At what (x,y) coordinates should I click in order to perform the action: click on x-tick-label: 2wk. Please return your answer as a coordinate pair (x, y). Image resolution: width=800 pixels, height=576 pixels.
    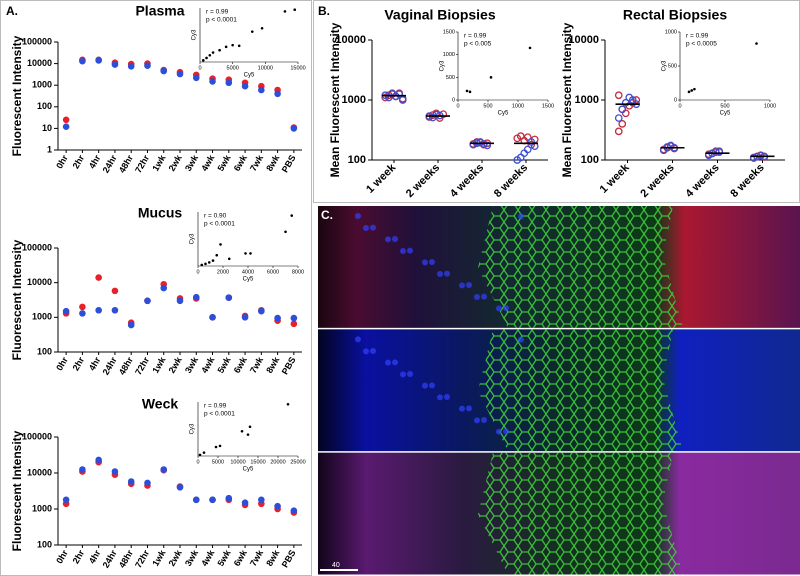
    Looking at the image, I should click on (176, 364).